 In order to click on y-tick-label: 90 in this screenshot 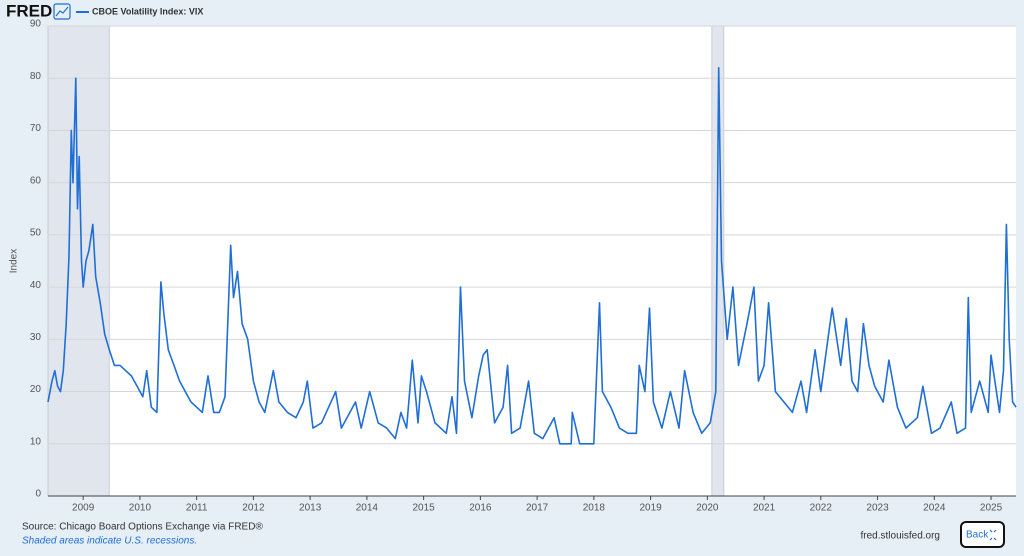, I will do `click(36, 24)`.